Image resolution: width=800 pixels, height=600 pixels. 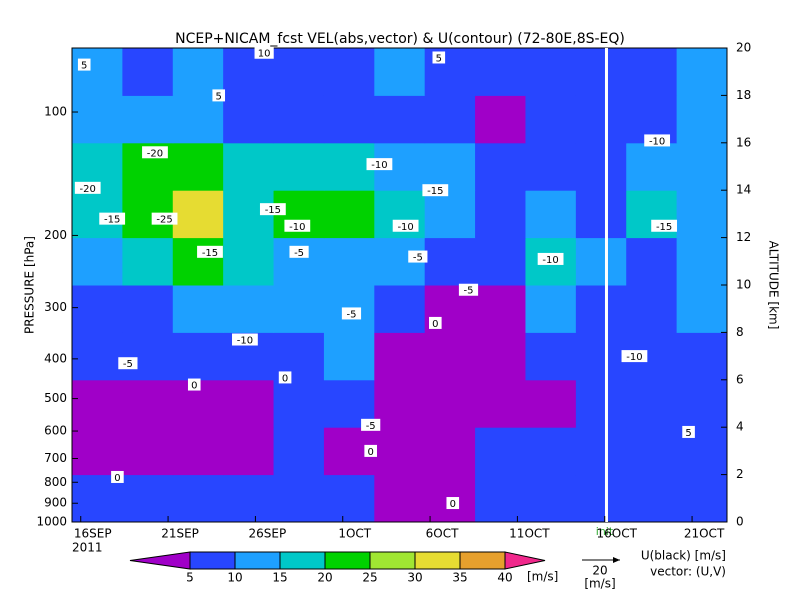 What do you see at coordinates (180, 534) in the screenshot?
I see `x-tick-label: 21SEP` at bounding box center [180, 534].